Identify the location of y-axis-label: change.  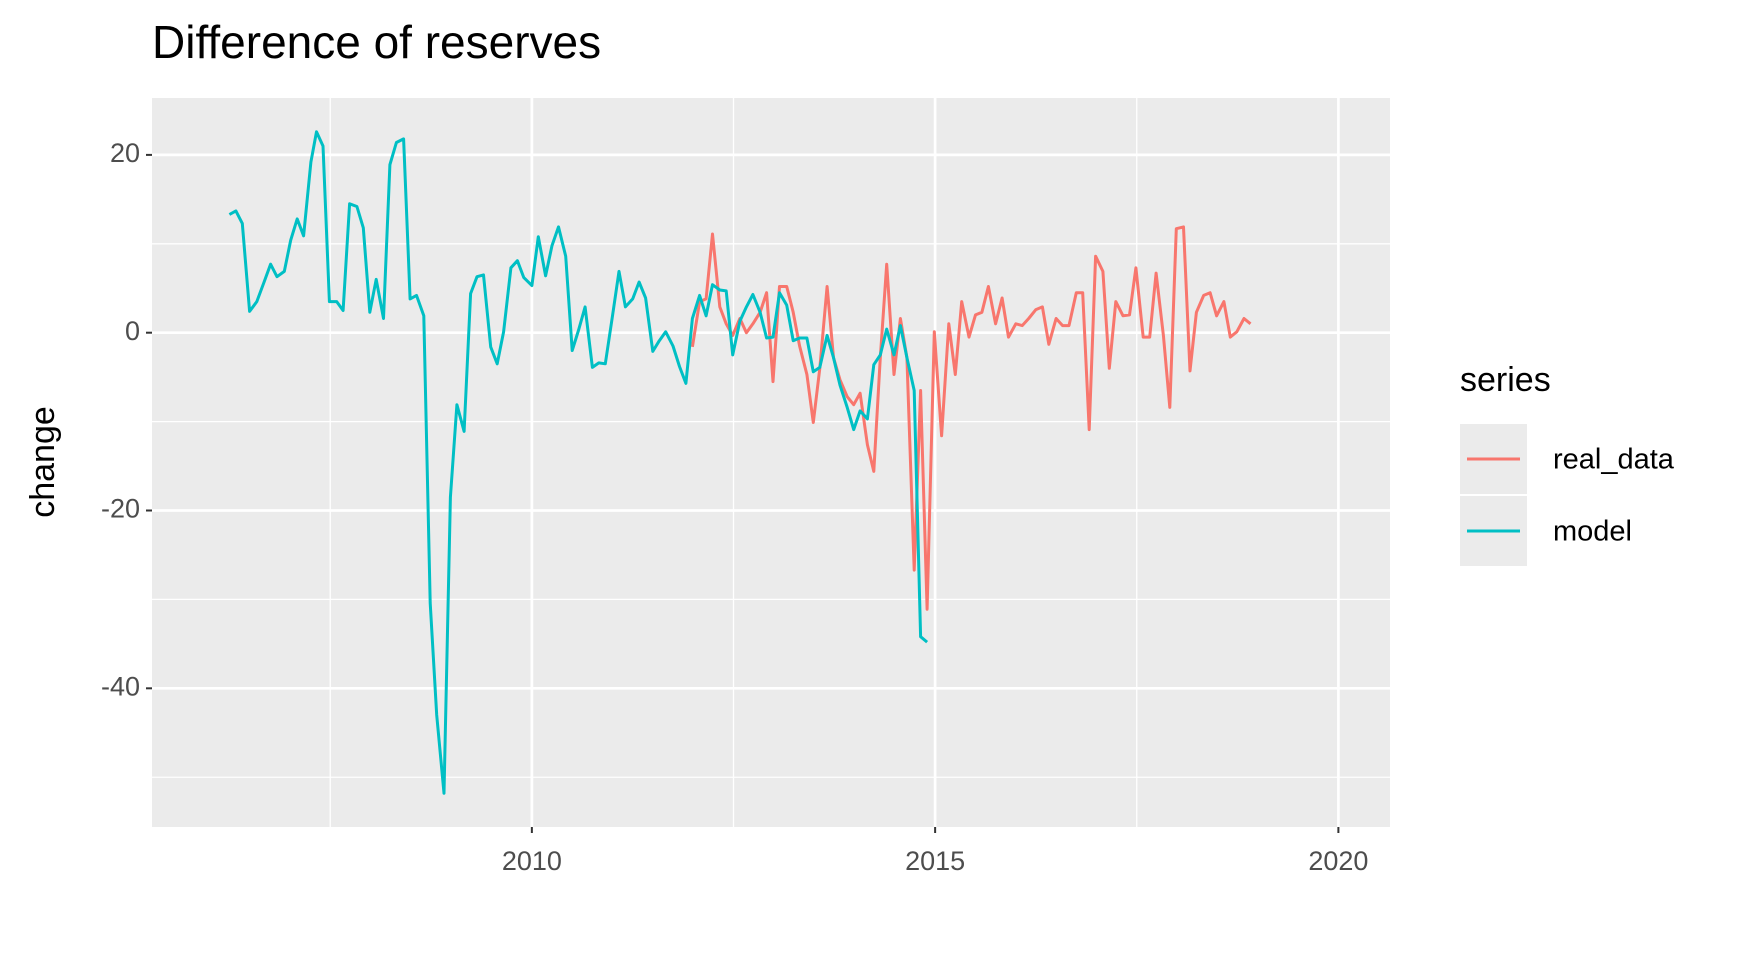
(43, 462).